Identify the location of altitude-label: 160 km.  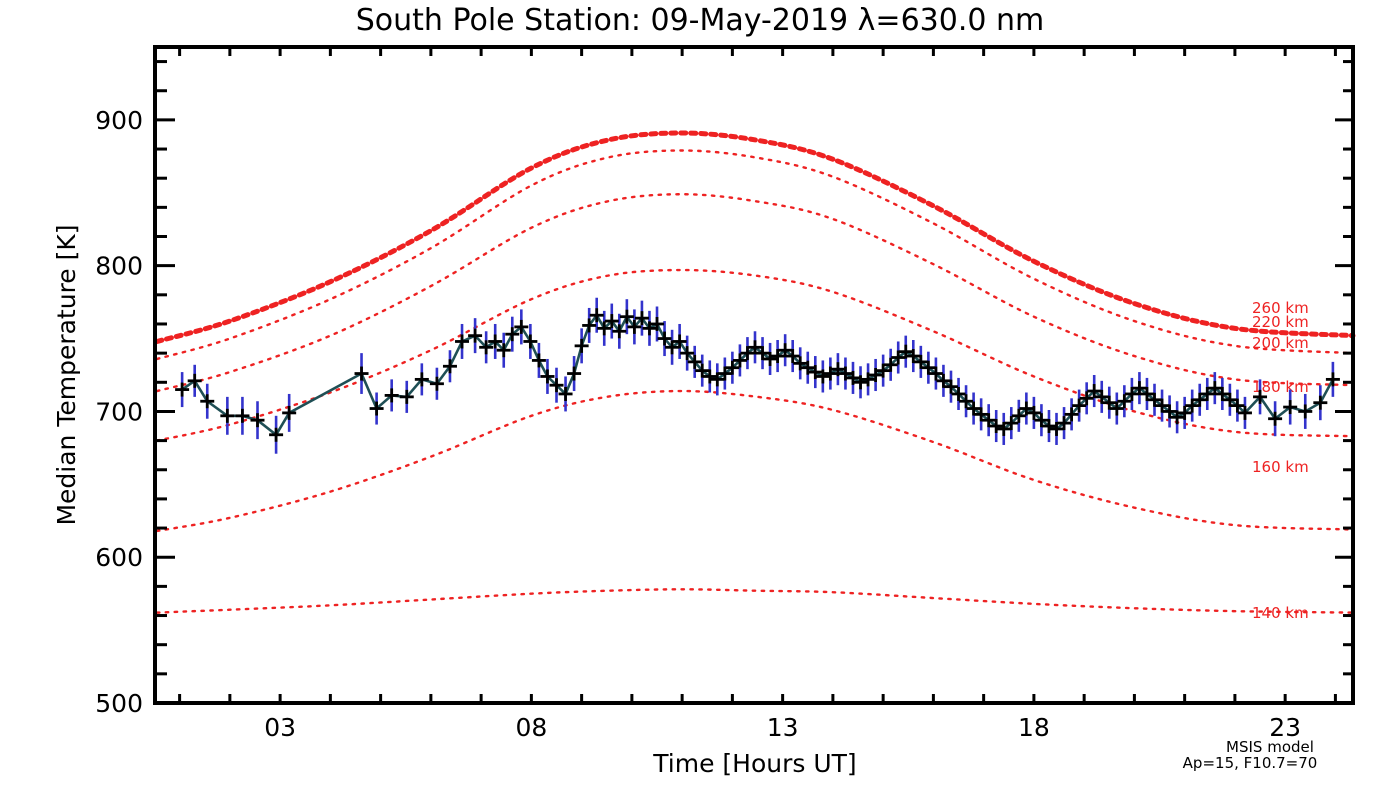
(1280, 467).